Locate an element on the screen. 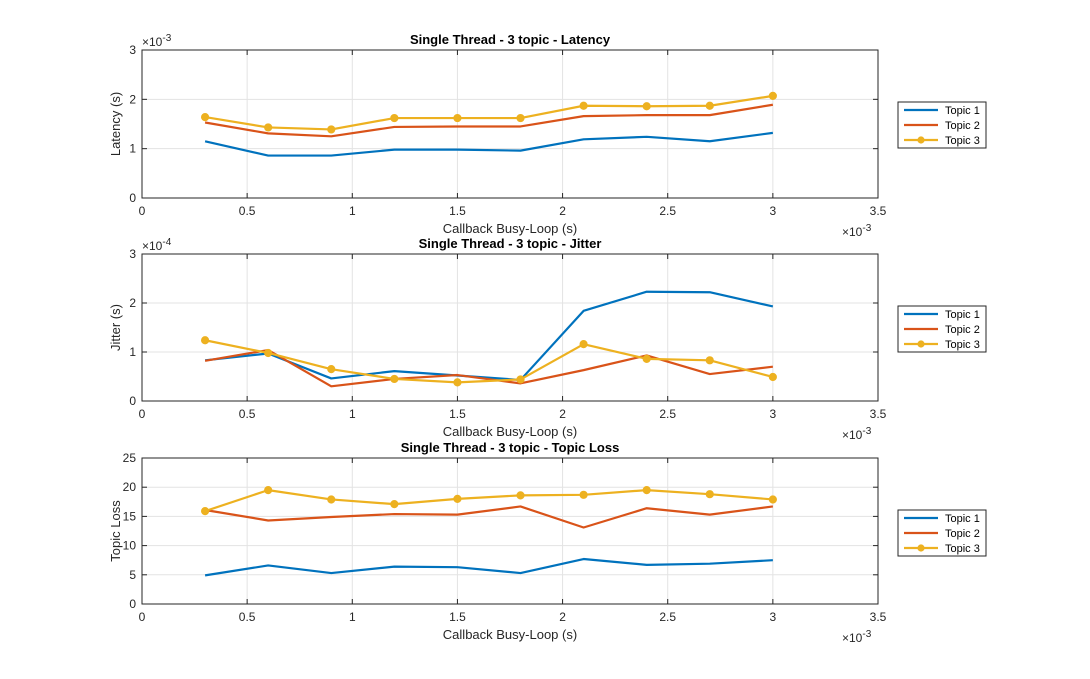 The image size is (1090, 679). y-tick-label: 20 is located at coordinates (130, 487).